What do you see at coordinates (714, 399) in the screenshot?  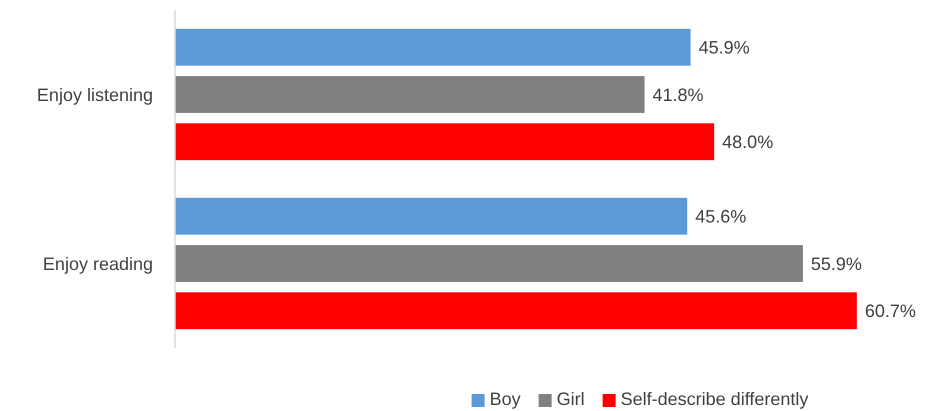 I see `legend-label: Self-describe differently` at bounding box center [714, 399].